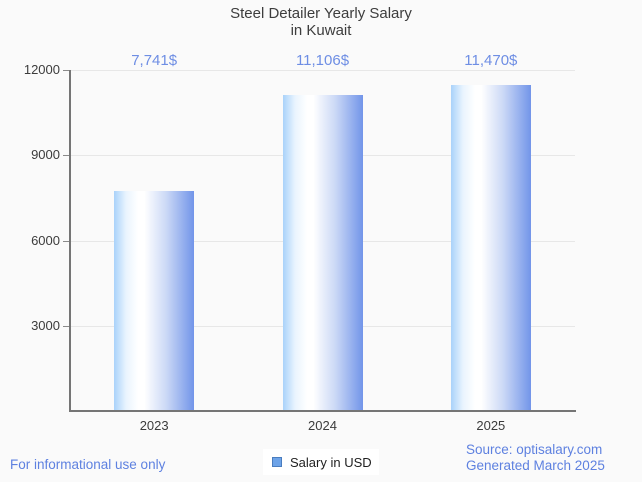 The width and height of the screenshot is (642, 482). I want to click on generated-line: Generated March 2025, so click(535, 465).